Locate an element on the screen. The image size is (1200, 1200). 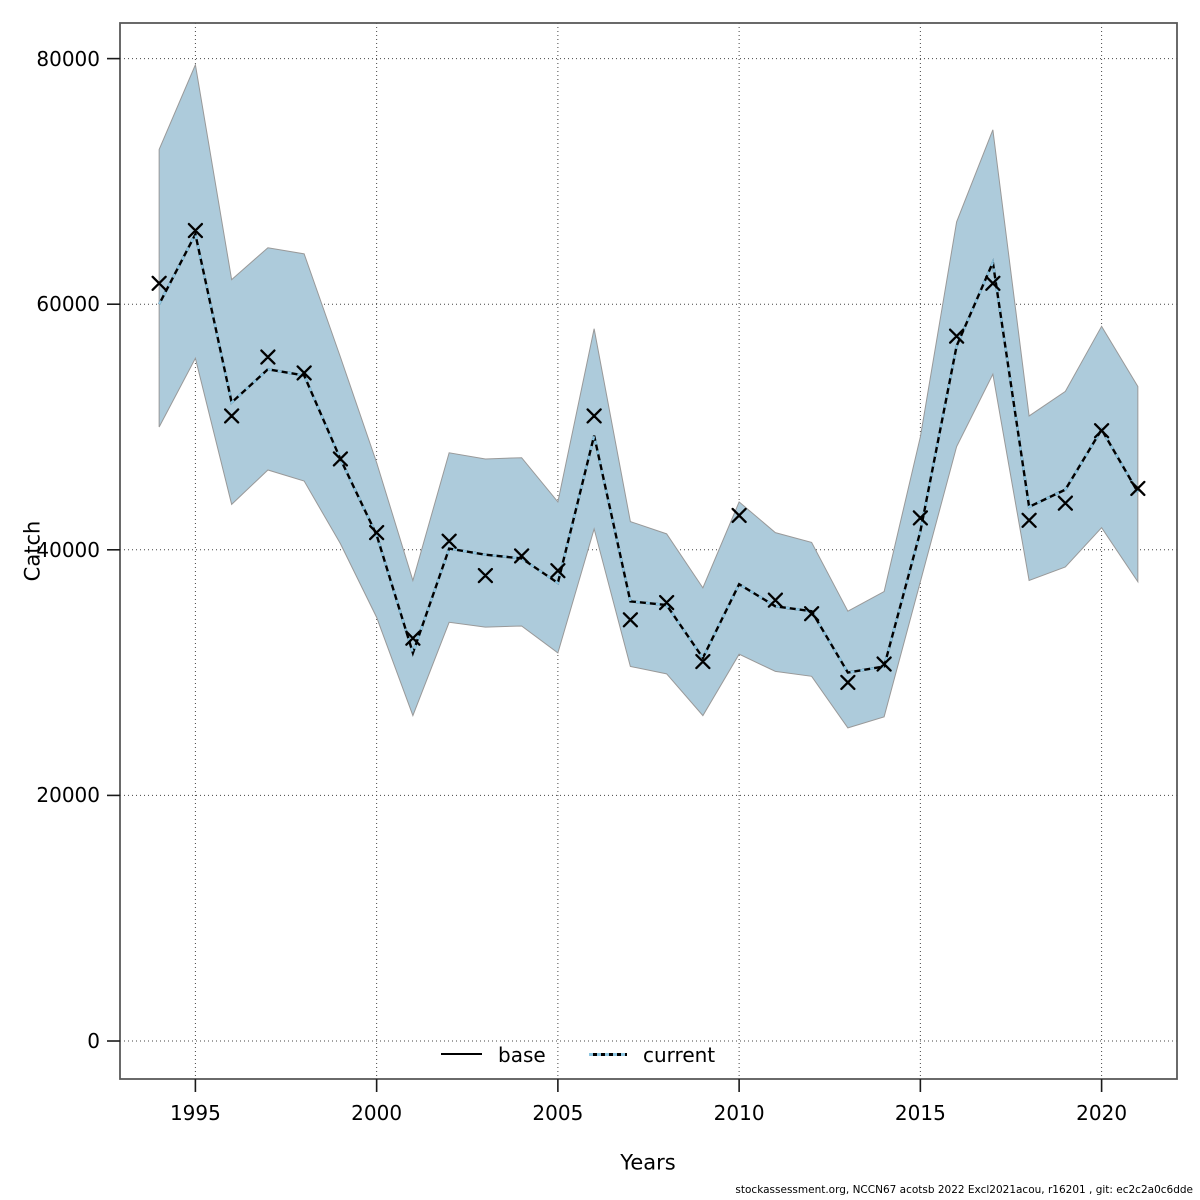
y-tick-label: 20000 is located at coordinates (68, 795).